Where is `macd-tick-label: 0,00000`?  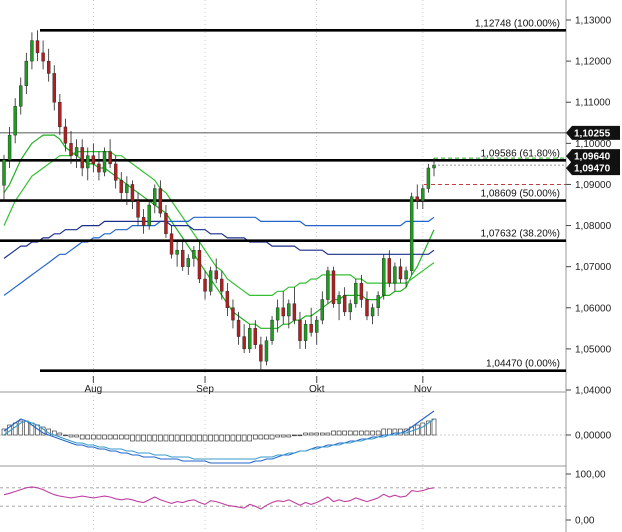 macd-tick-label: 0,00000 is located at coordinates (593, 436).